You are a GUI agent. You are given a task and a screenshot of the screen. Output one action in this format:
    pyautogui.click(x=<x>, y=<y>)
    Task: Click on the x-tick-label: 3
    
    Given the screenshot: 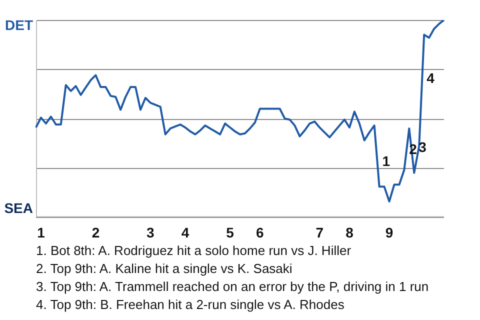 What is the action you would take?
    pyautogui.click(x=150, y=232)
    